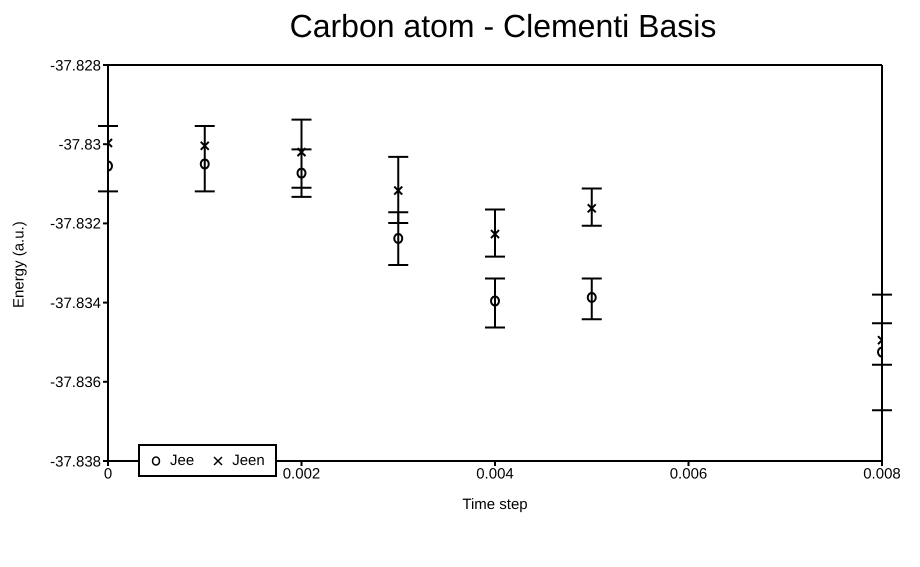 The width and height of the screenshot is (920, 567). I want to click on y-tick-label: -37.838, so click(75, 461).